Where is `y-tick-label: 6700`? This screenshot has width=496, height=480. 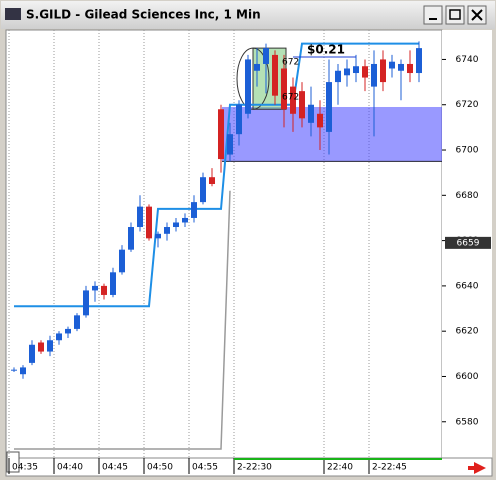 y-tick-label: 6700 is located at coordinates (467, 151).